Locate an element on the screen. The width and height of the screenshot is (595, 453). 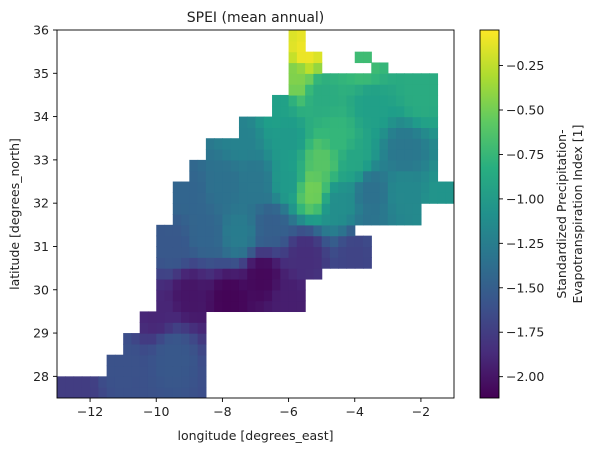
y-tick-label: 34 is located at coordinates (41, 116).